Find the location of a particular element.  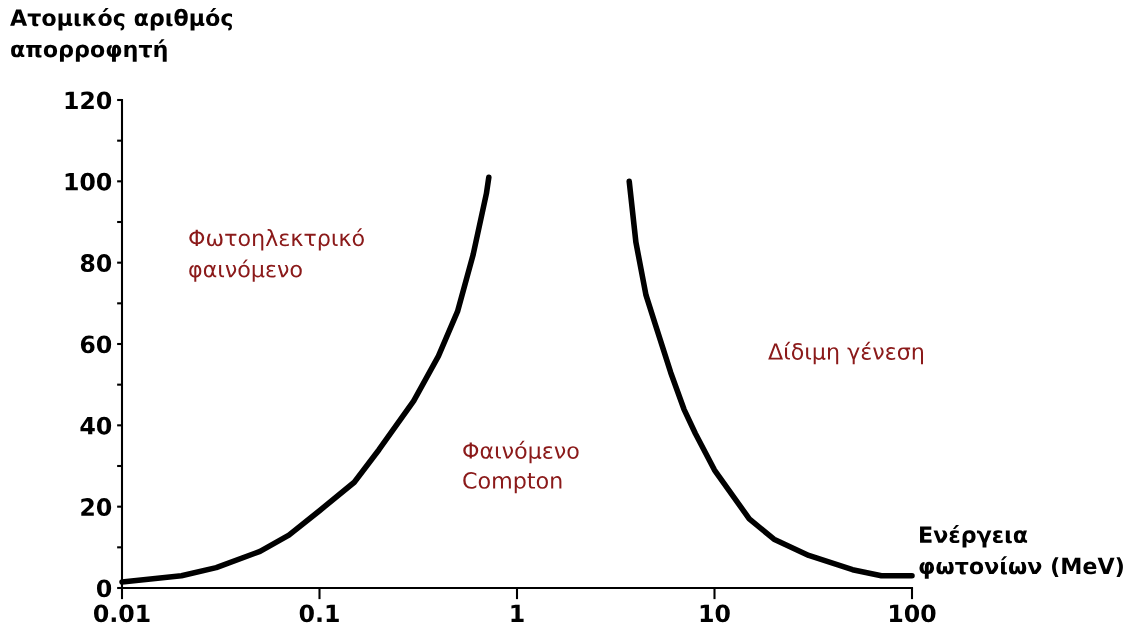

y-tick-label: 0 is located at coordinates (104, 588).